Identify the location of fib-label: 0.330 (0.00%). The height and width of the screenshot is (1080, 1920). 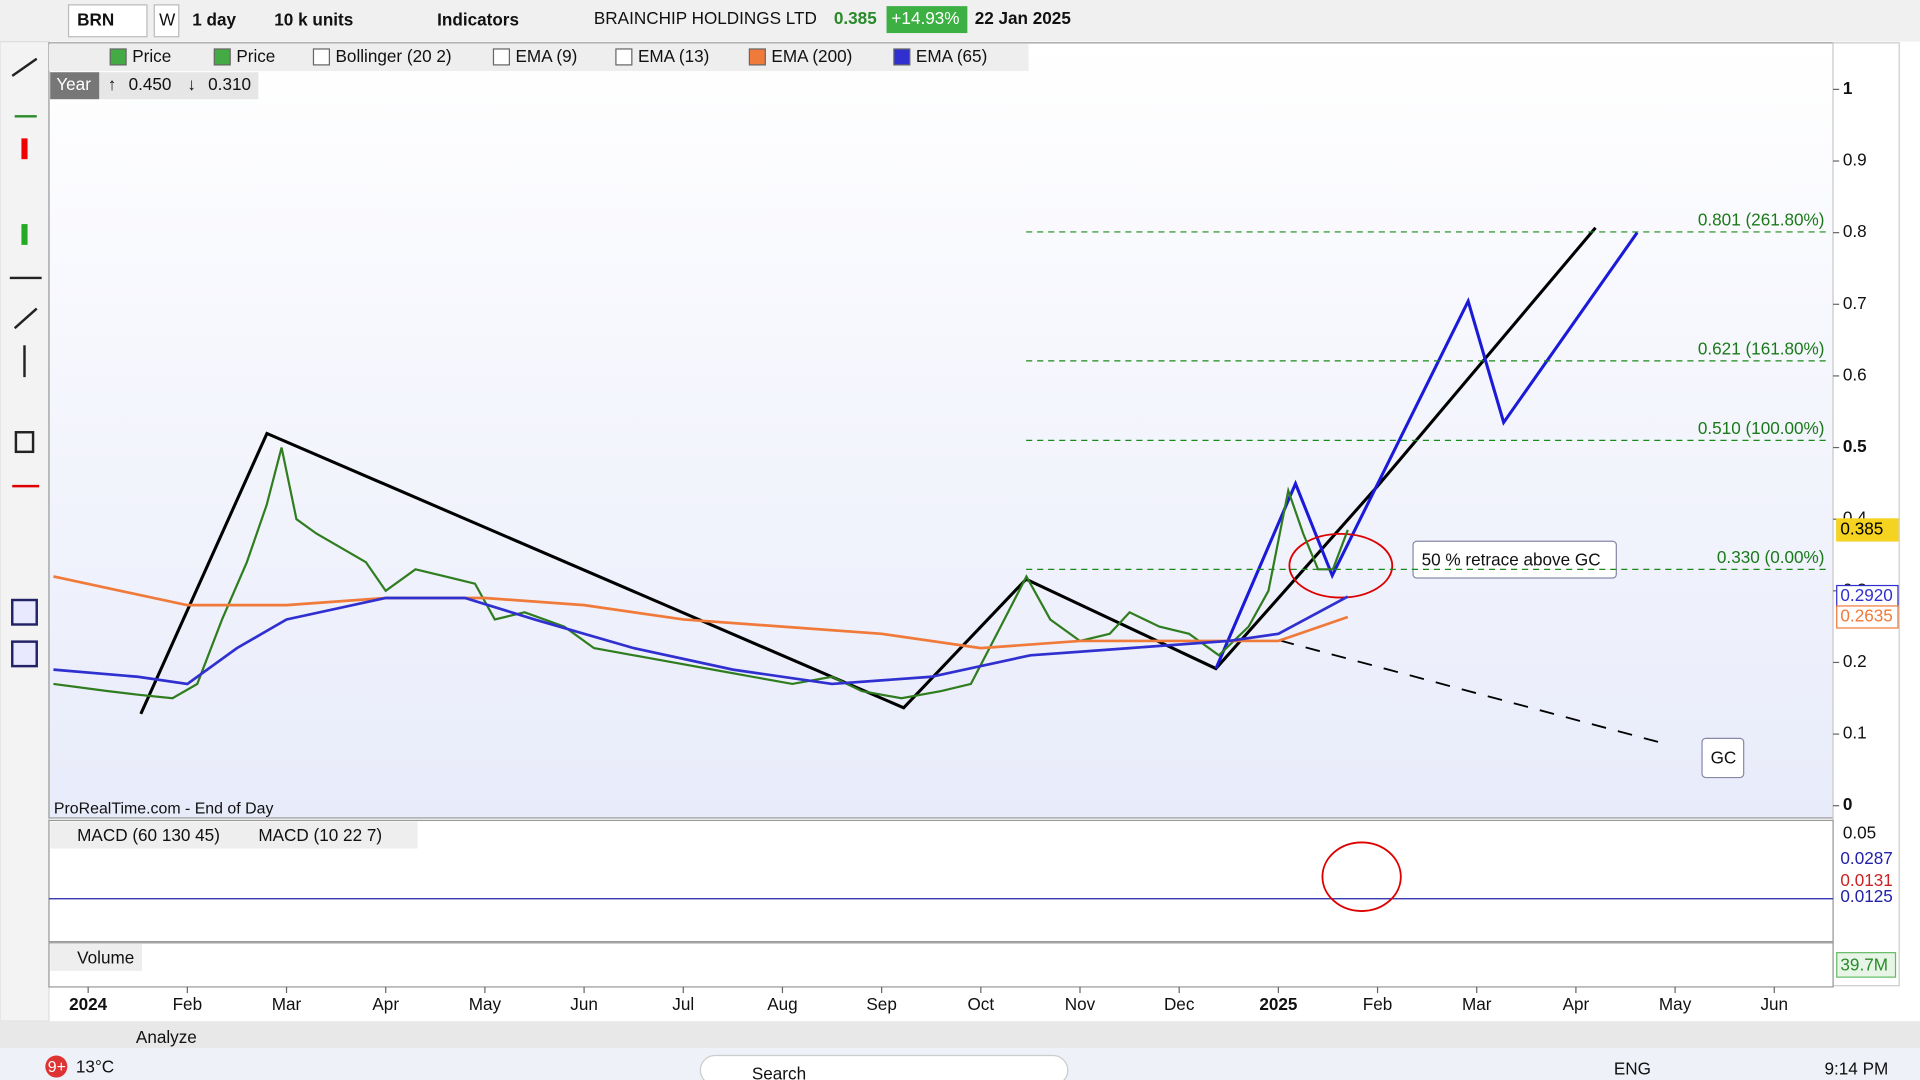
(1771, 557).